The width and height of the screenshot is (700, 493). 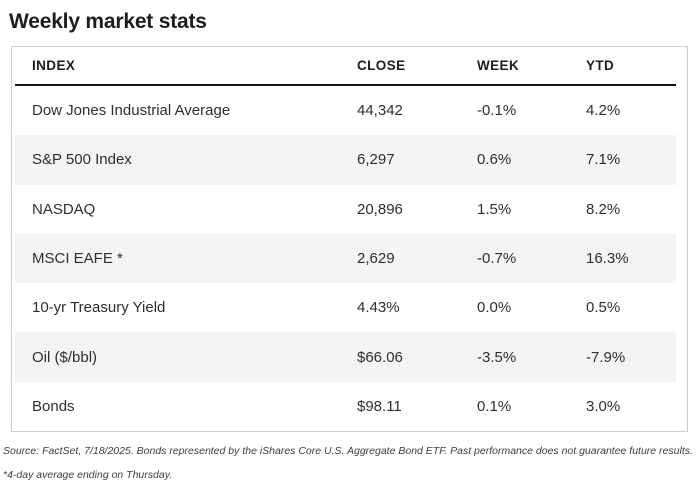 I want to click on index-cell: Dow Jones Industrial Average, so click(x=131, y=111).